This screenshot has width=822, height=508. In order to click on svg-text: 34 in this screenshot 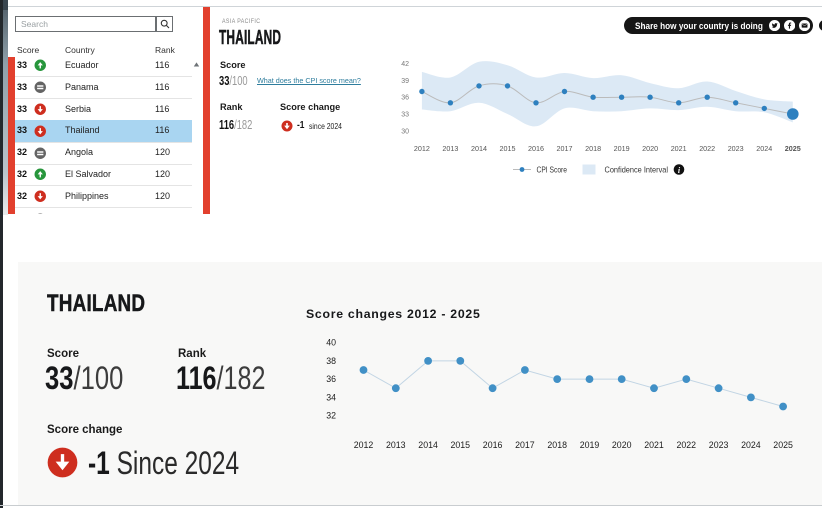, I will do `click(331, 397)`.